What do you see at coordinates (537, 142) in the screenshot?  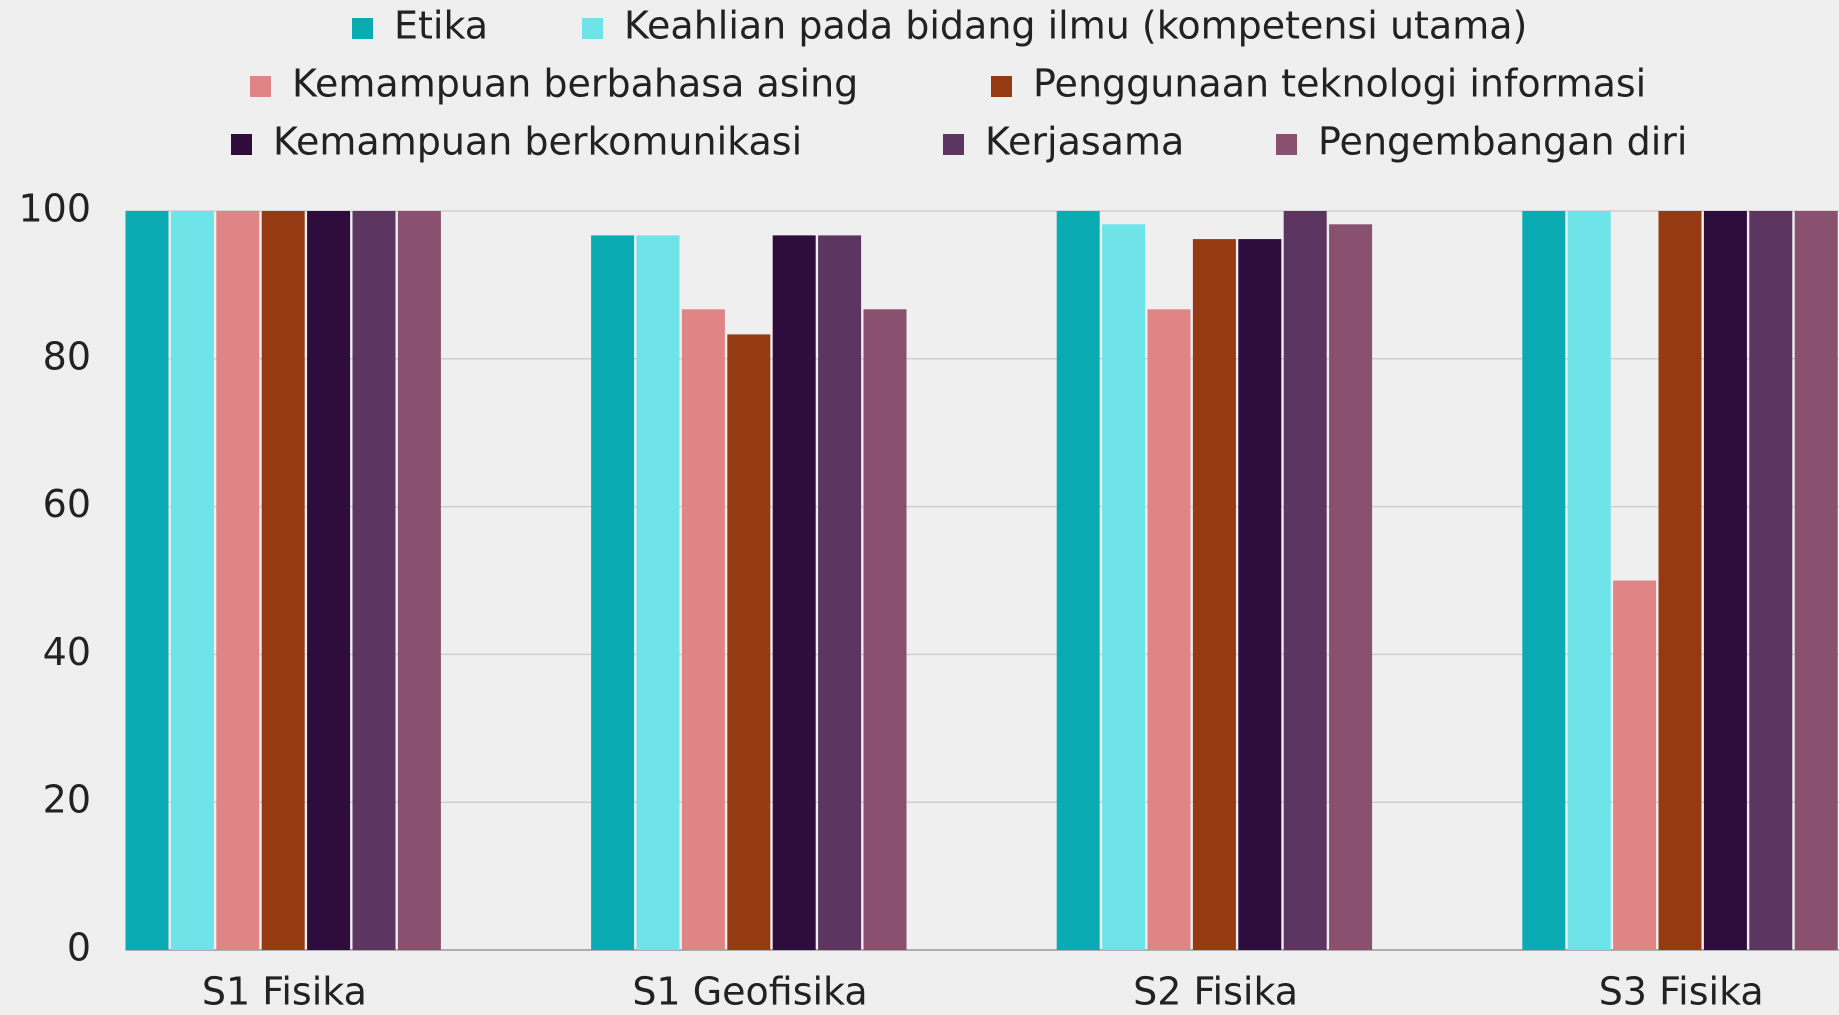 I see `legend-label: Kemampuan berkomunikasi` at bounding box center [537, 142].